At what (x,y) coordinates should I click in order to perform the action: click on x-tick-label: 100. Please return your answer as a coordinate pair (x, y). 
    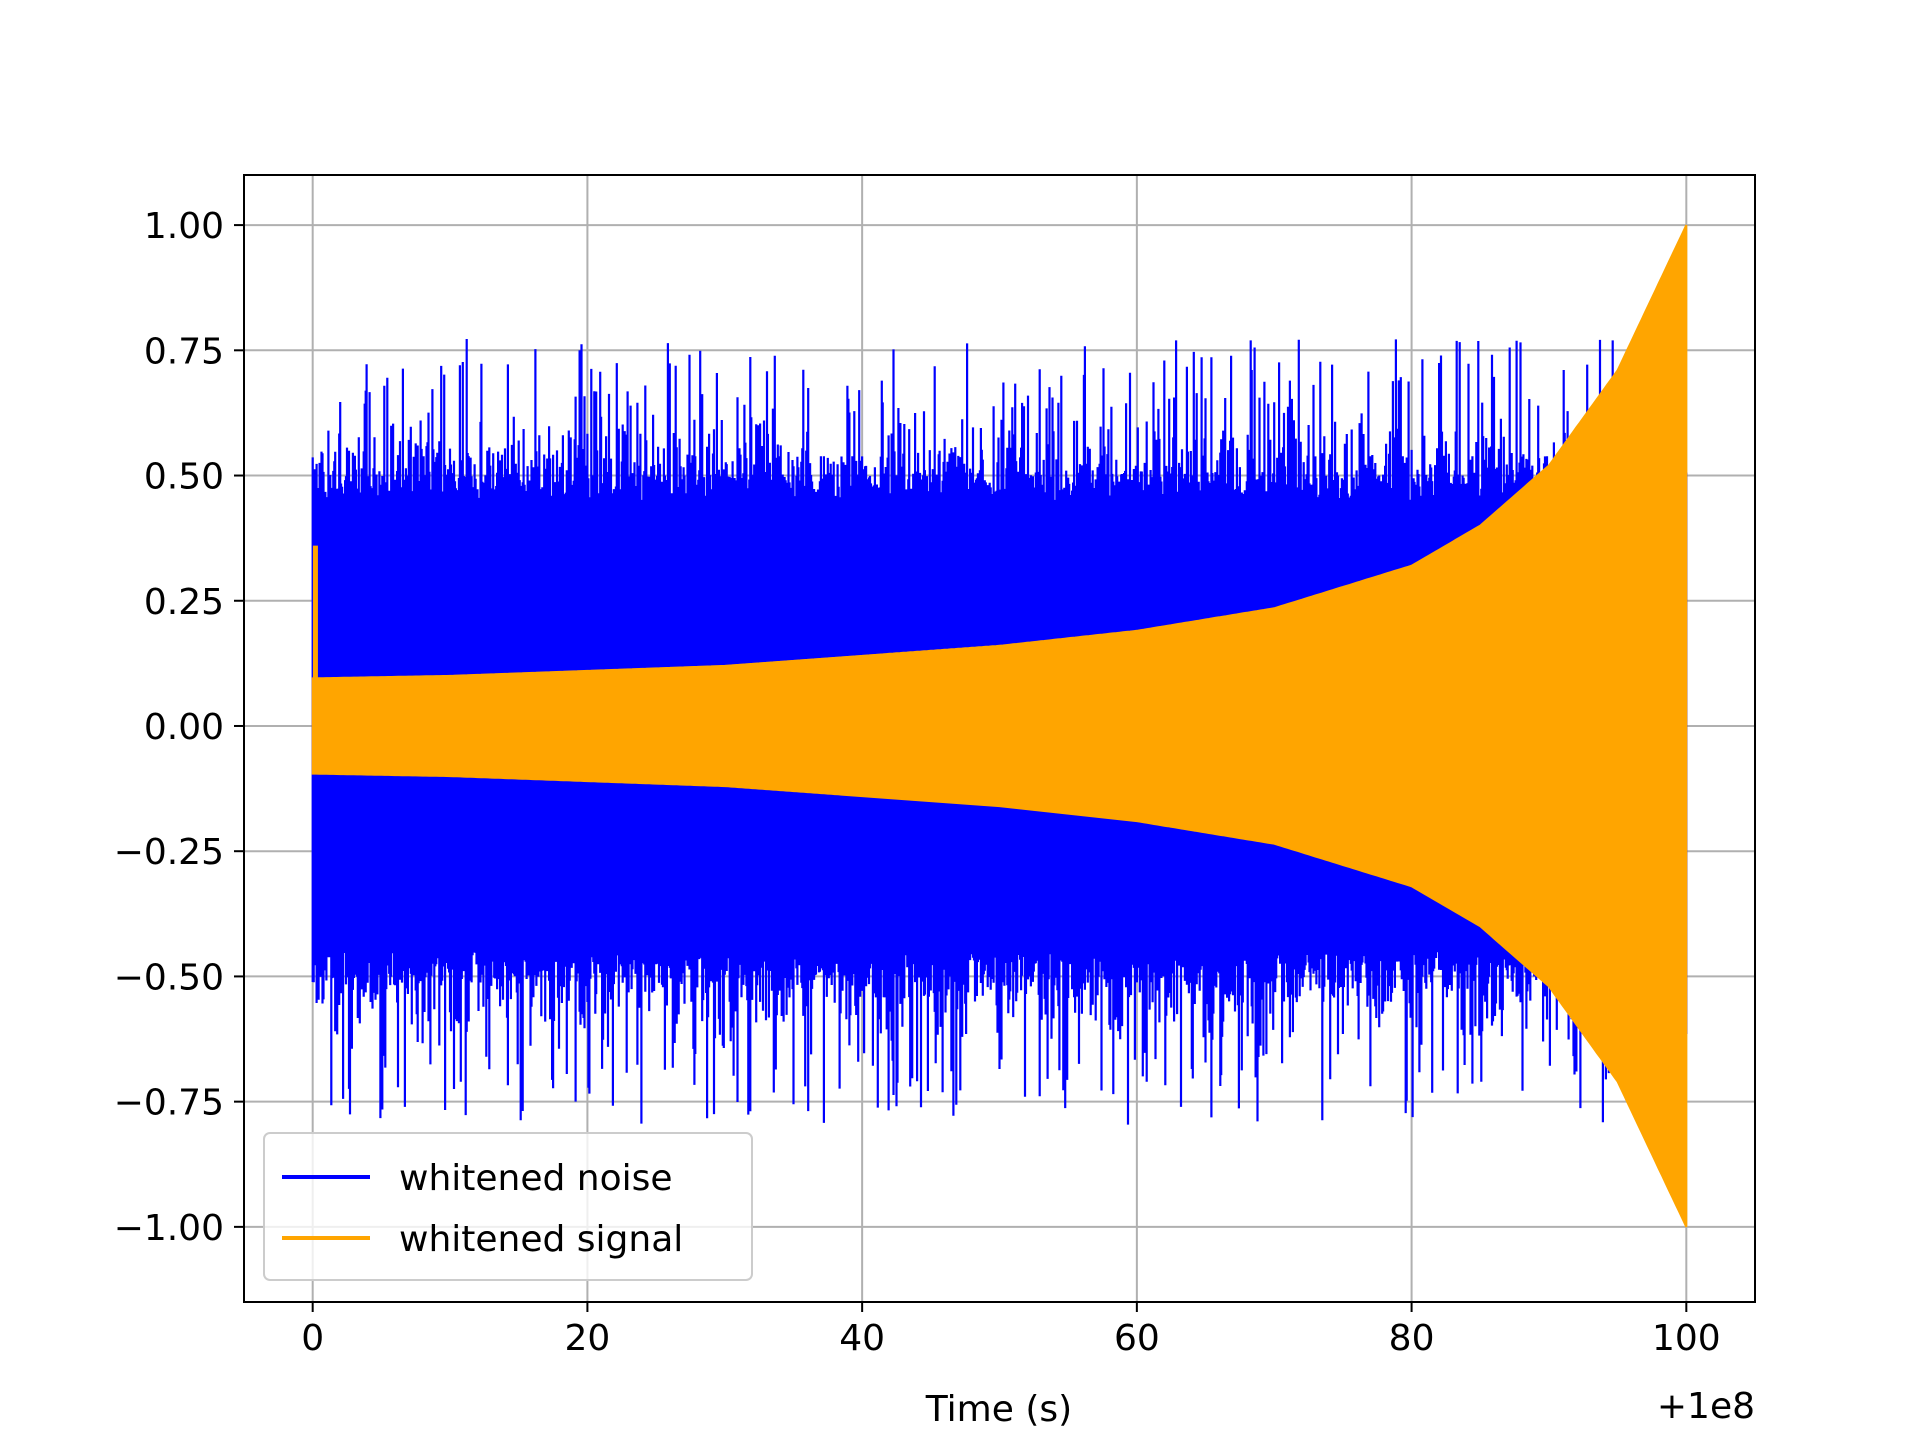
    Looking at the image, I should click on (1686, 1338).